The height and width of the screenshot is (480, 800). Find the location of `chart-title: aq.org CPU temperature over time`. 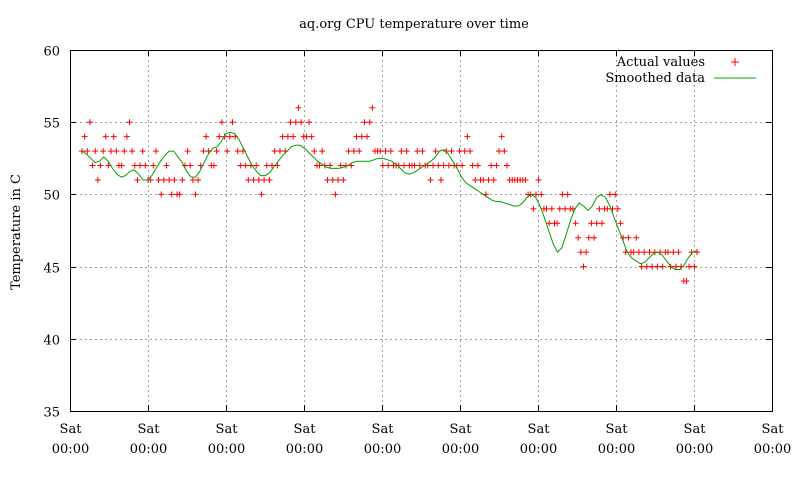

chart-title: aq.org CPU temperature over time is located at coordinates (414, 24).